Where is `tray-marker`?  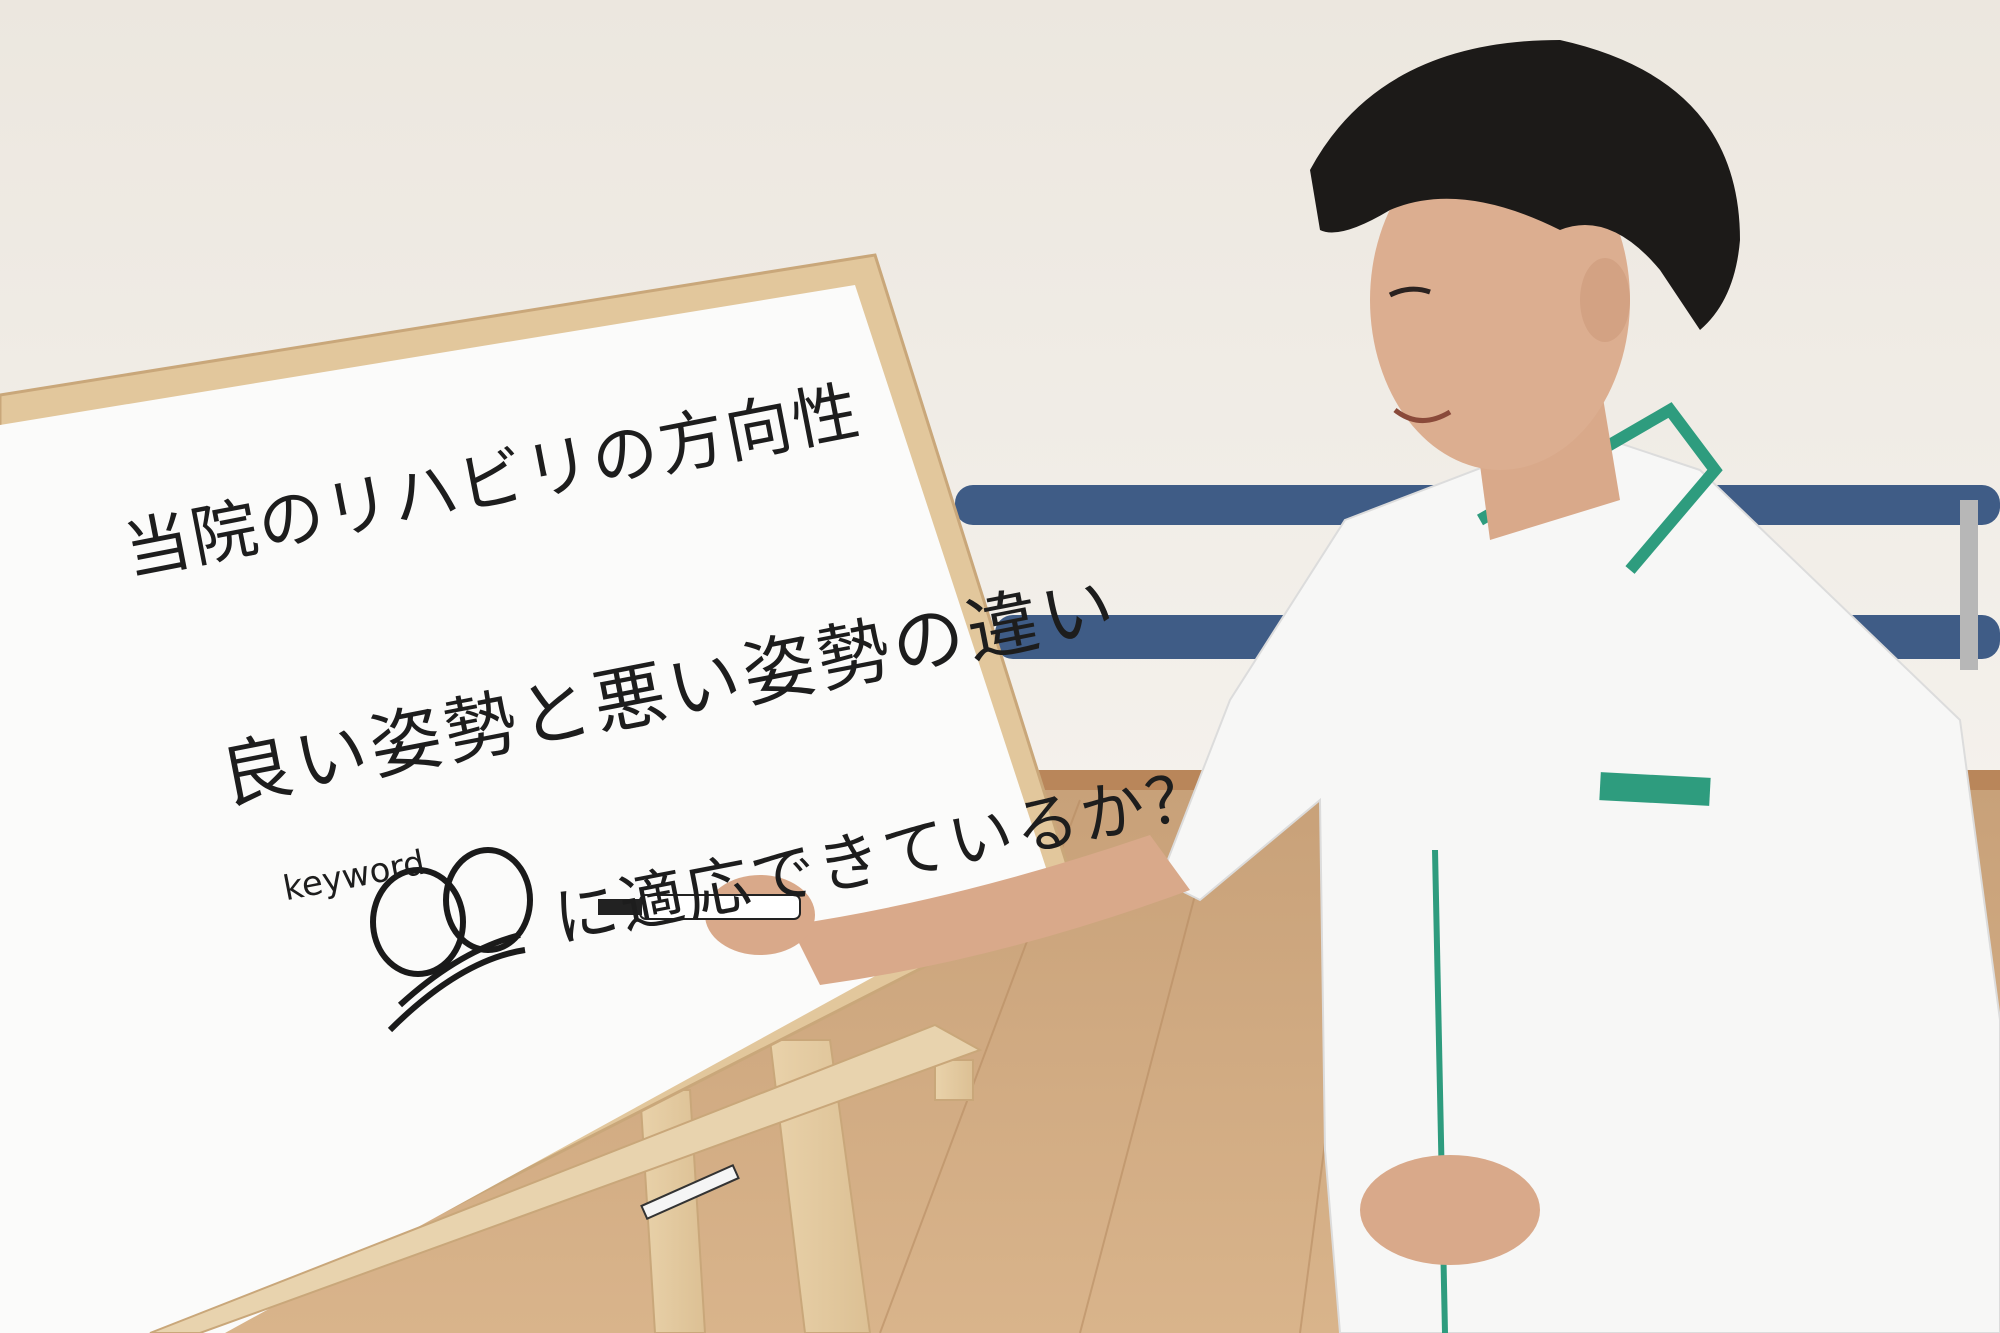 tray-marker is located at coordinates (690, 1192).